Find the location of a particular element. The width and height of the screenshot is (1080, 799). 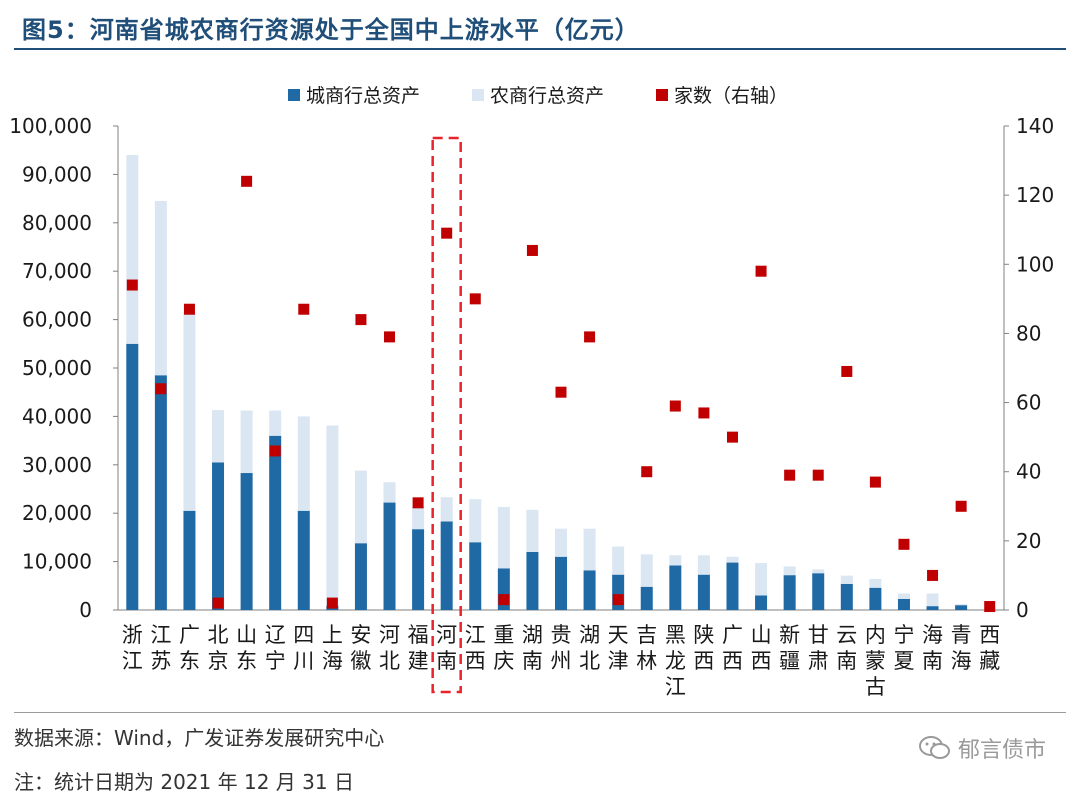

x-tick-label: 辽 is located at coordinates (275, 635).